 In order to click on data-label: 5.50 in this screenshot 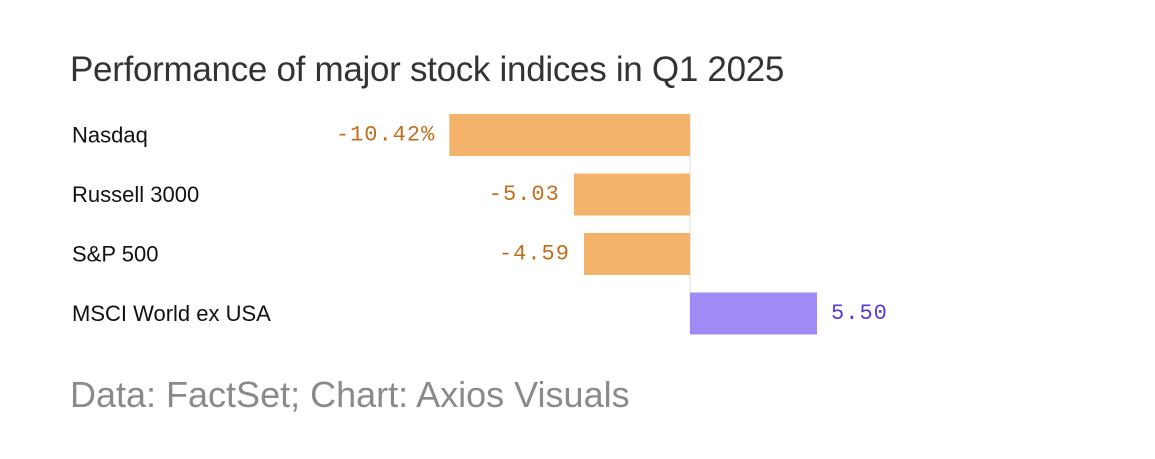, I will do `click(859, 313)`.